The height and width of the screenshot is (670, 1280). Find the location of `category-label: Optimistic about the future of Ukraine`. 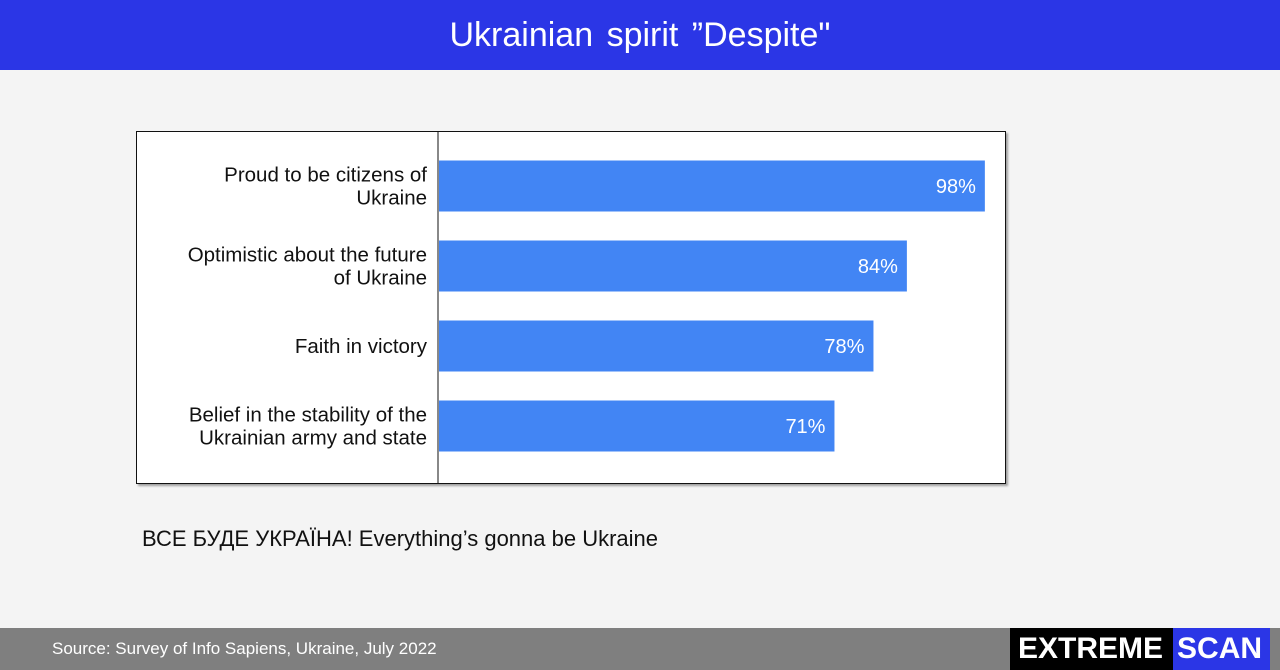

category-label: Optimistic about the future of Ukraine is located at coordinates (307, 267).